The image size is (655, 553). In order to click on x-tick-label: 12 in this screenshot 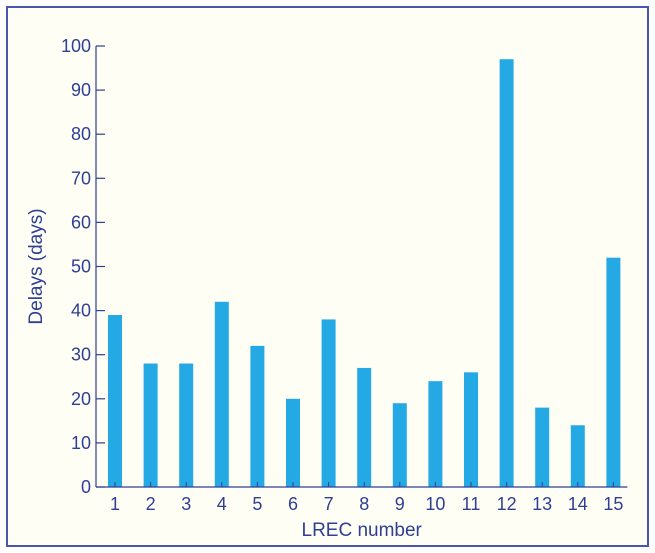, I will do `click(507, 504)`.